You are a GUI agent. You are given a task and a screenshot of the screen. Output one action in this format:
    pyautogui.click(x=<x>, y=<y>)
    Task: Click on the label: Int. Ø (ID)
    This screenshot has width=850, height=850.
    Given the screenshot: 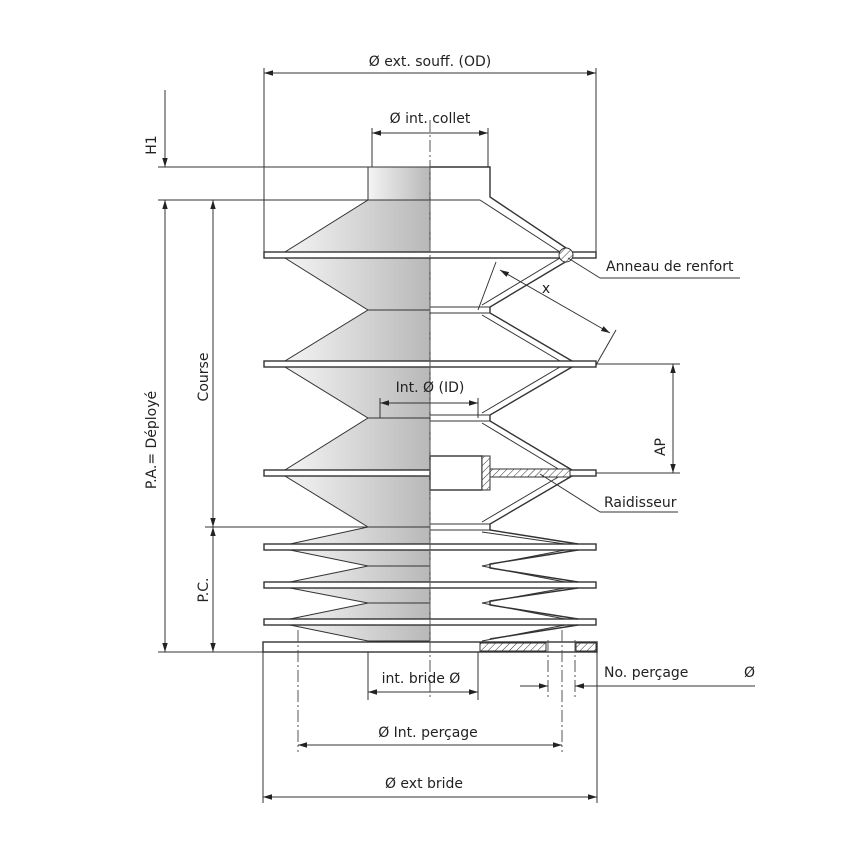 What is the action you would take?
    pyautogui.click(x=430, y=388)
    